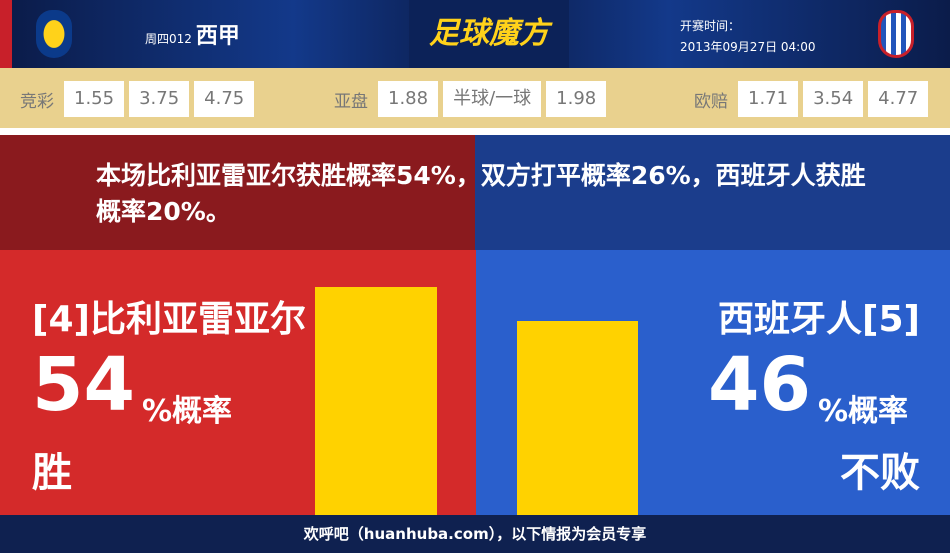  Describe the element at coordinates (187, 411) in the screenshot. I see `home-pct-unit: %概率` at that location.